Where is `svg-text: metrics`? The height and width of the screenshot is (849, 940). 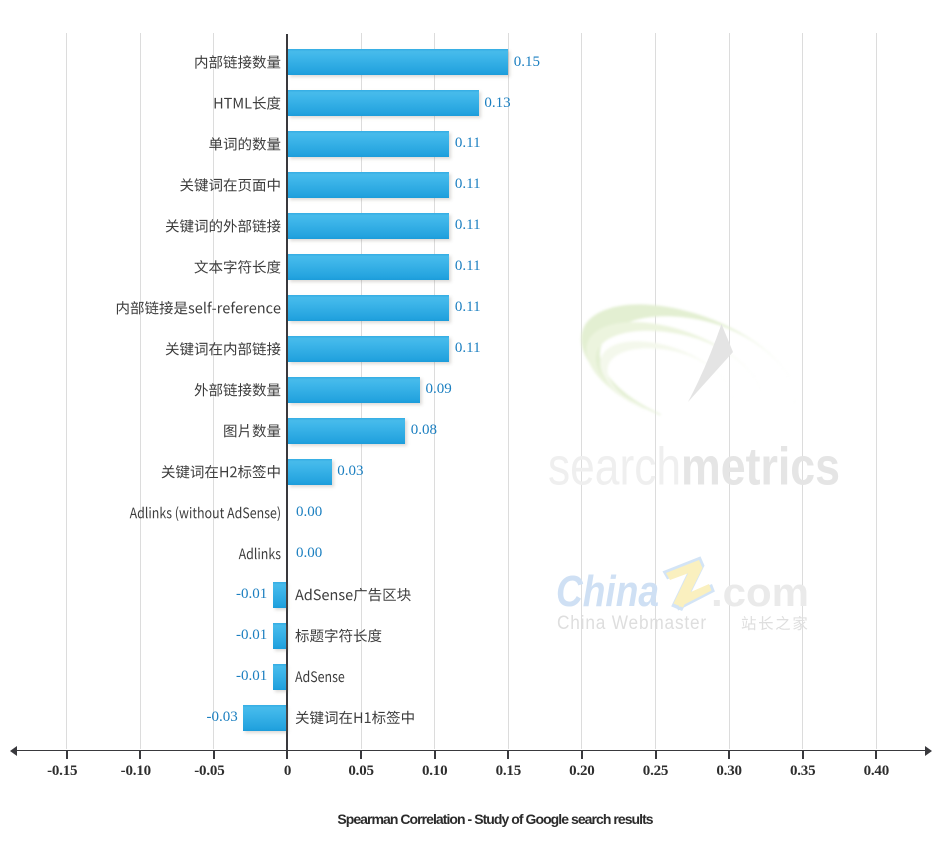
svg-text: metrics is located at coordinates (760, 467).